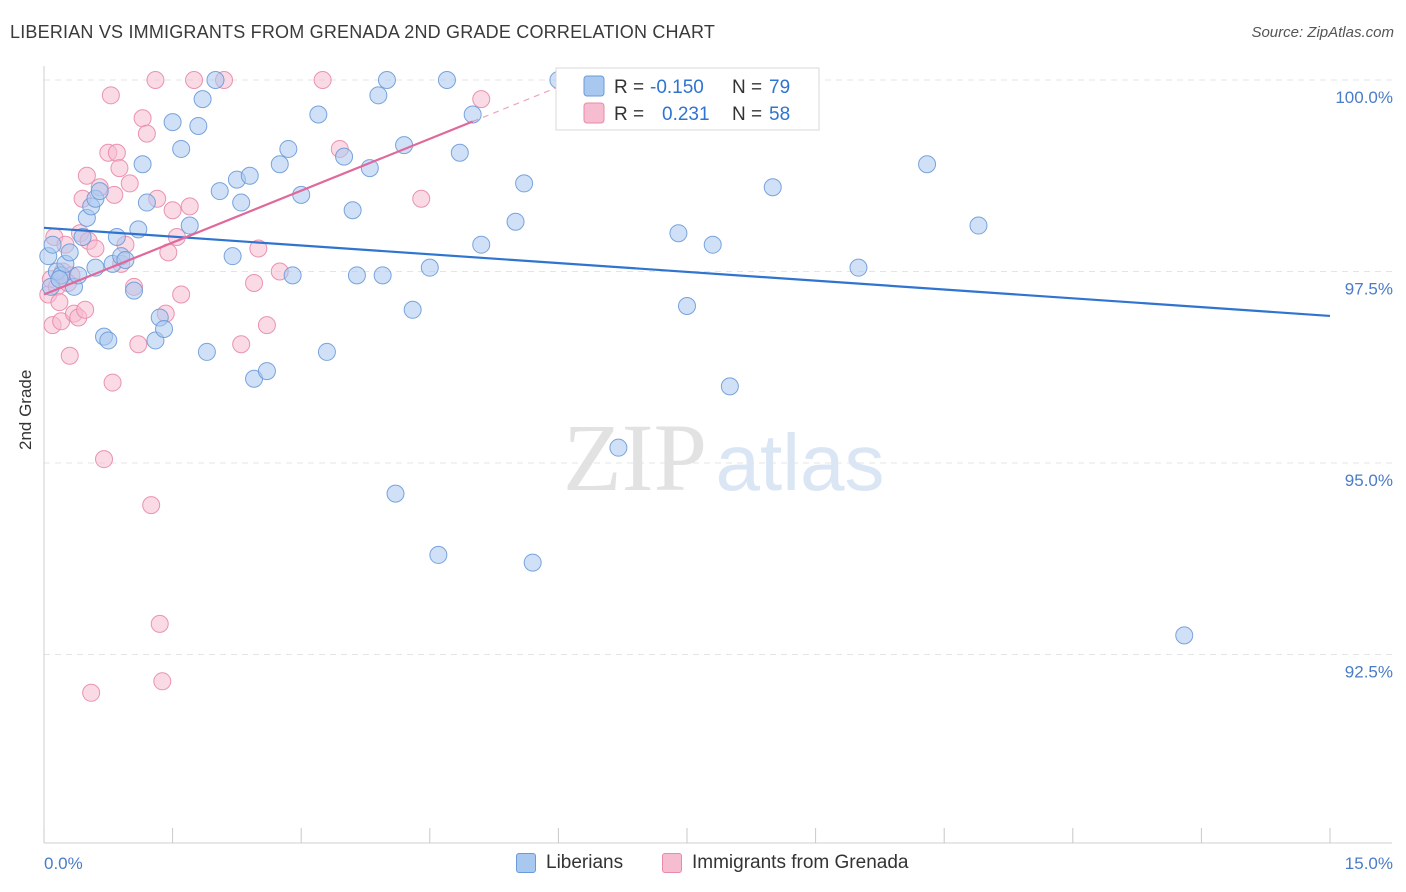 Image resolution: width=1406 pixels, height=892 pixels. What do you see at coordinates (800, 462) in the screenshot?
I see `watermark-atlas: atlas` at bounding box center [800, 462].